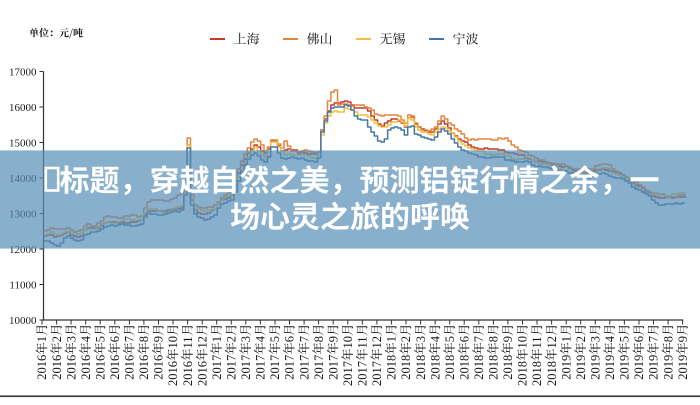 The height and width of the screenshot is (405, 700). Describe the element at coordinates (23, 285) in the screenshot. I see `svg-text: 11000` at that location.